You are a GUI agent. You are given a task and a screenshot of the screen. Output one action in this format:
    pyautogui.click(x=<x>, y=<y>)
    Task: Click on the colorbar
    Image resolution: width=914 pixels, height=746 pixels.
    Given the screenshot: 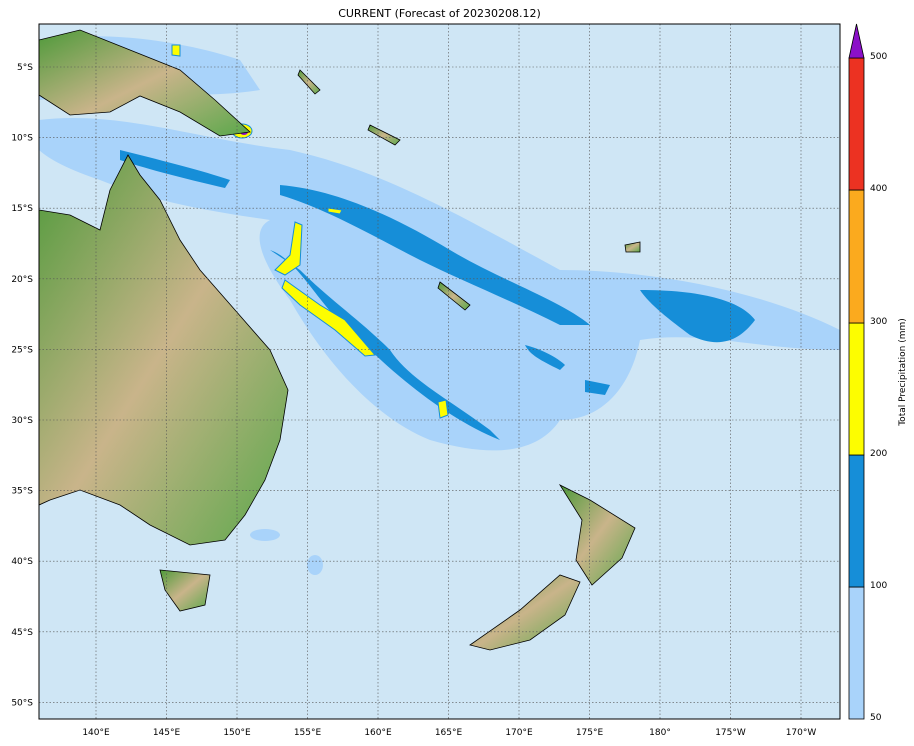 What is the action you would take?
    pyautogui.click(x=856, y=371)
    